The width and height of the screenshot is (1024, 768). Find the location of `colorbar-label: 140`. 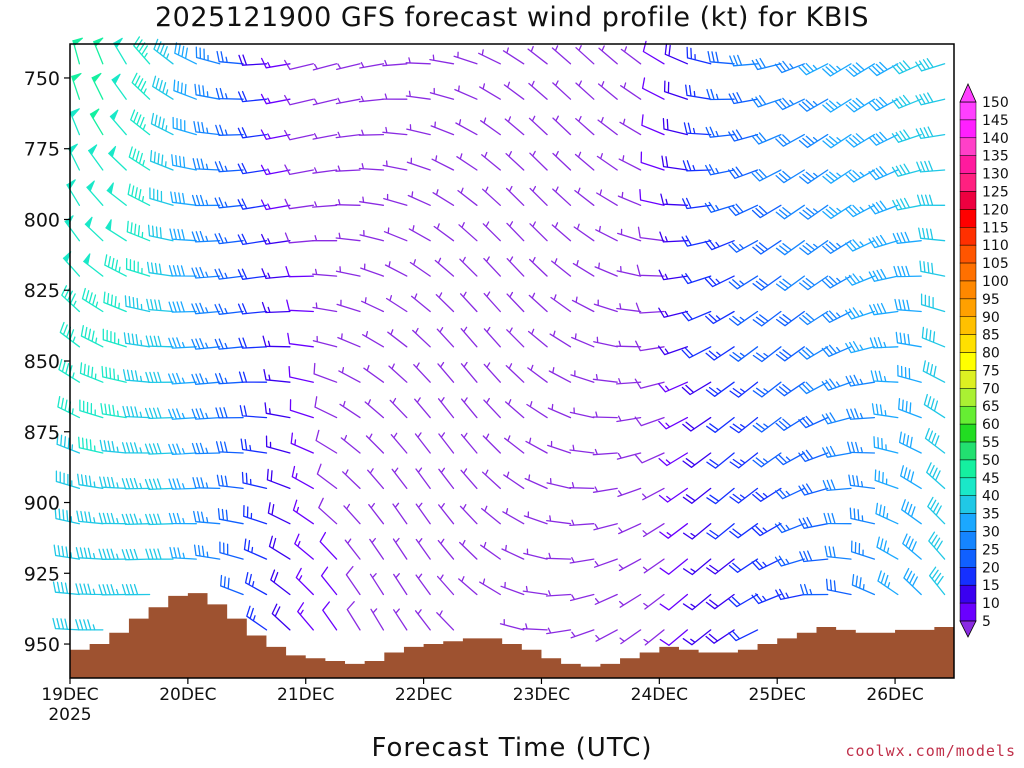

colorbar-label: 140 is located at coordinates (995, 139).